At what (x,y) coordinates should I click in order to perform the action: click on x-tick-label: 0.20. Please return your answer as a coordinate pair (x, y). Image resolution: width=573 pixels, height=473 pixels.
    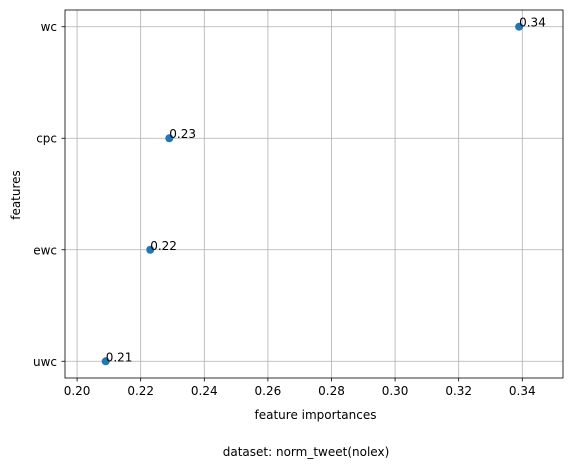
    Looking at the image, I should click on (77, 391).